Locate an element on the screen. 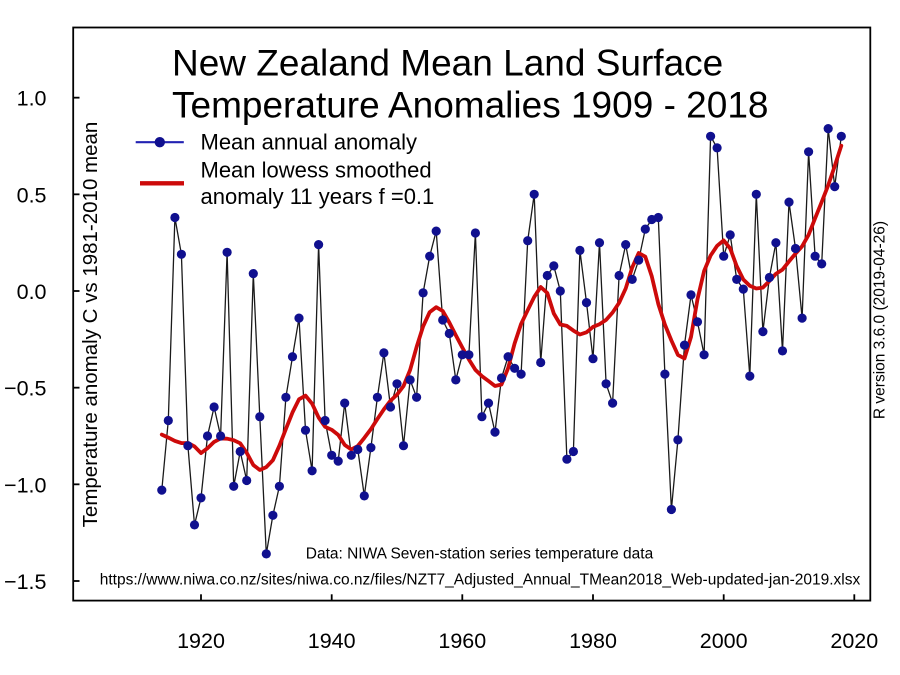  svg-text: New Zealand Mean Land Surface is located at coordinates (447, 63).